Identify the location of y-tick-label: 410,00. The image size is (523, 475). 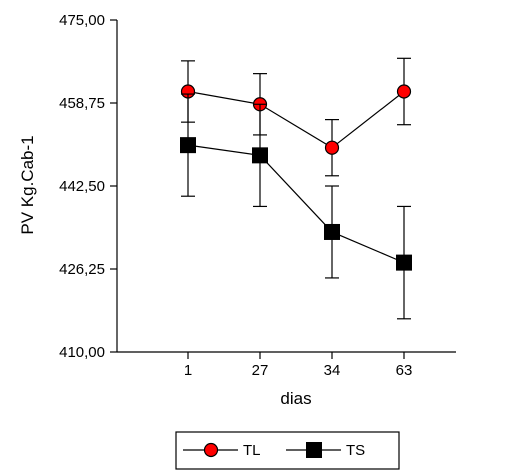
(82, 352).